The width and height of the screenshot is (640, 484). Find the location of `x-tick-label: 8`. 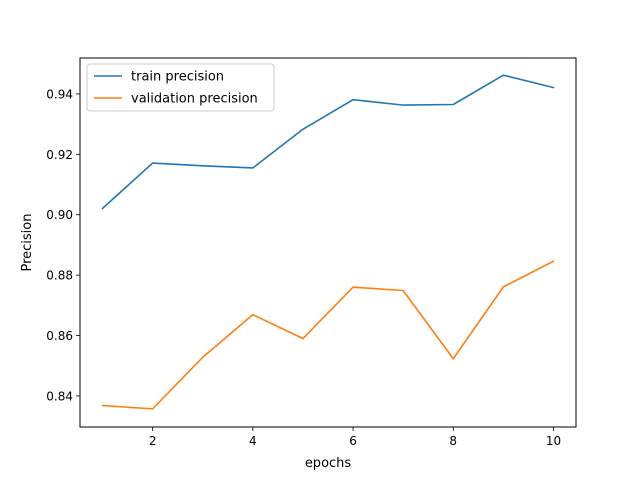

x-tick-label: 8 is located at coordinates (453, 441).